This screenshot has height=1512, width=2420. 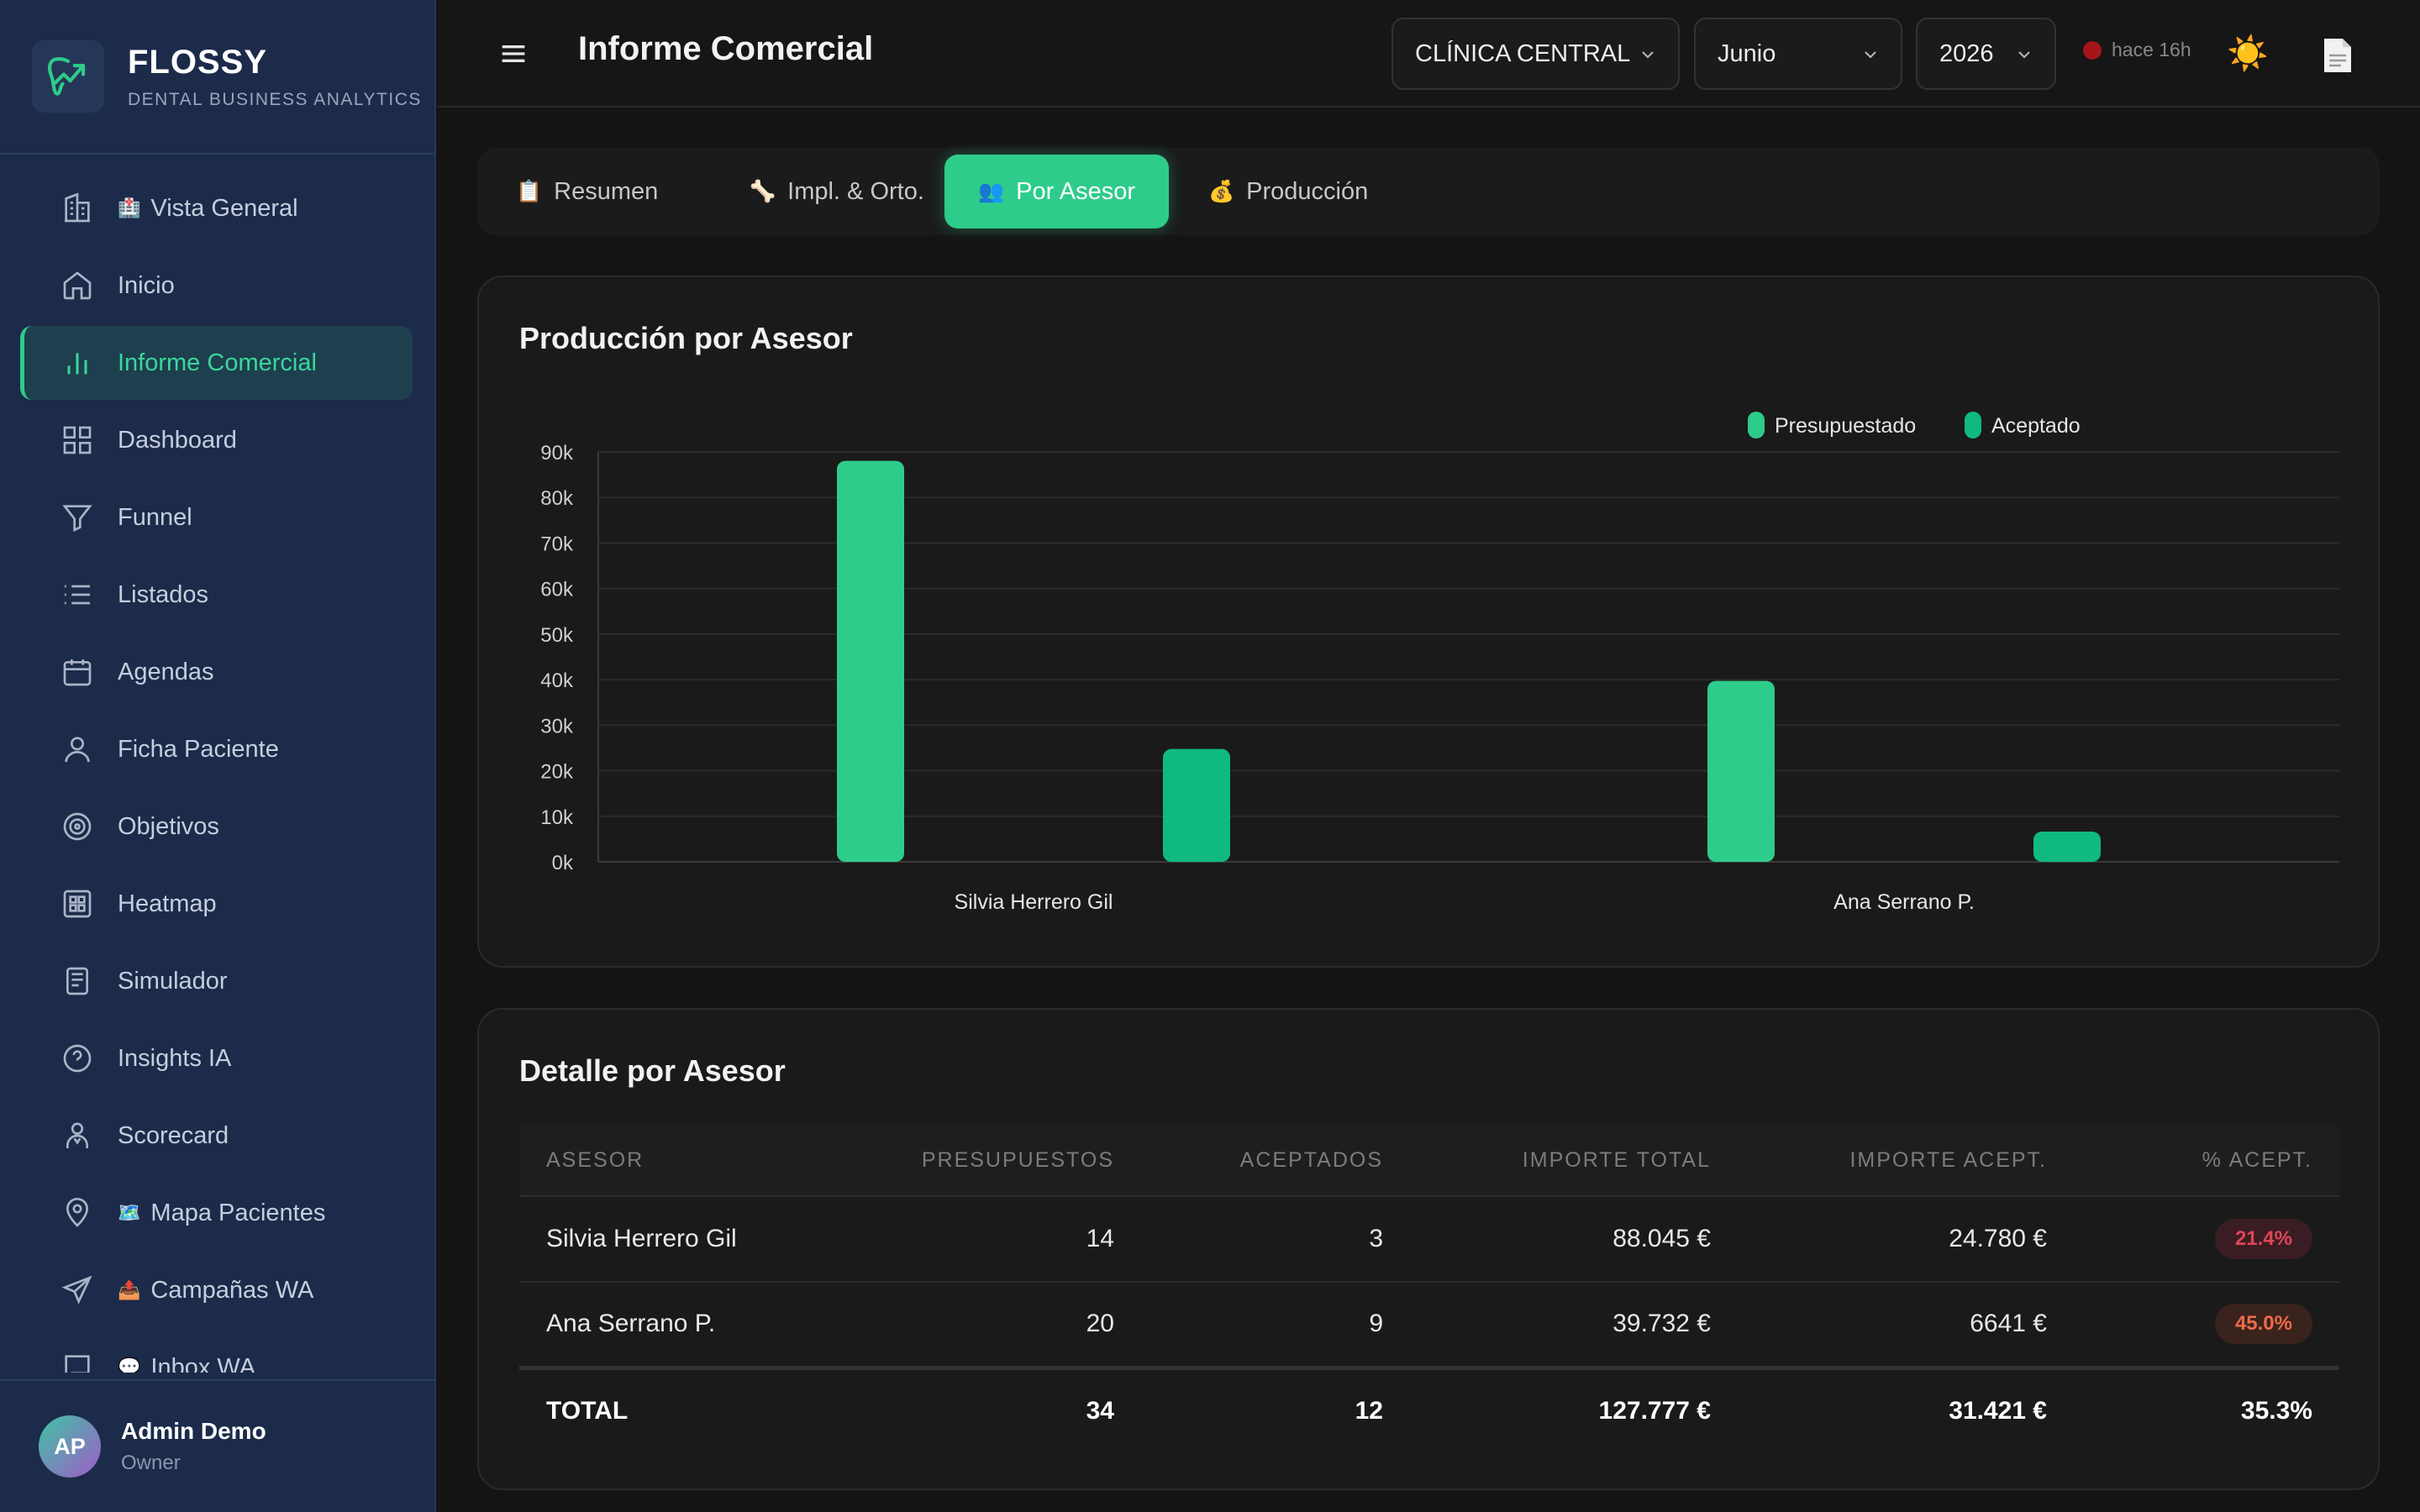 I want to click on col-importe-acept: IMPORTE ACEPT., so click(x=1948, y=1160).